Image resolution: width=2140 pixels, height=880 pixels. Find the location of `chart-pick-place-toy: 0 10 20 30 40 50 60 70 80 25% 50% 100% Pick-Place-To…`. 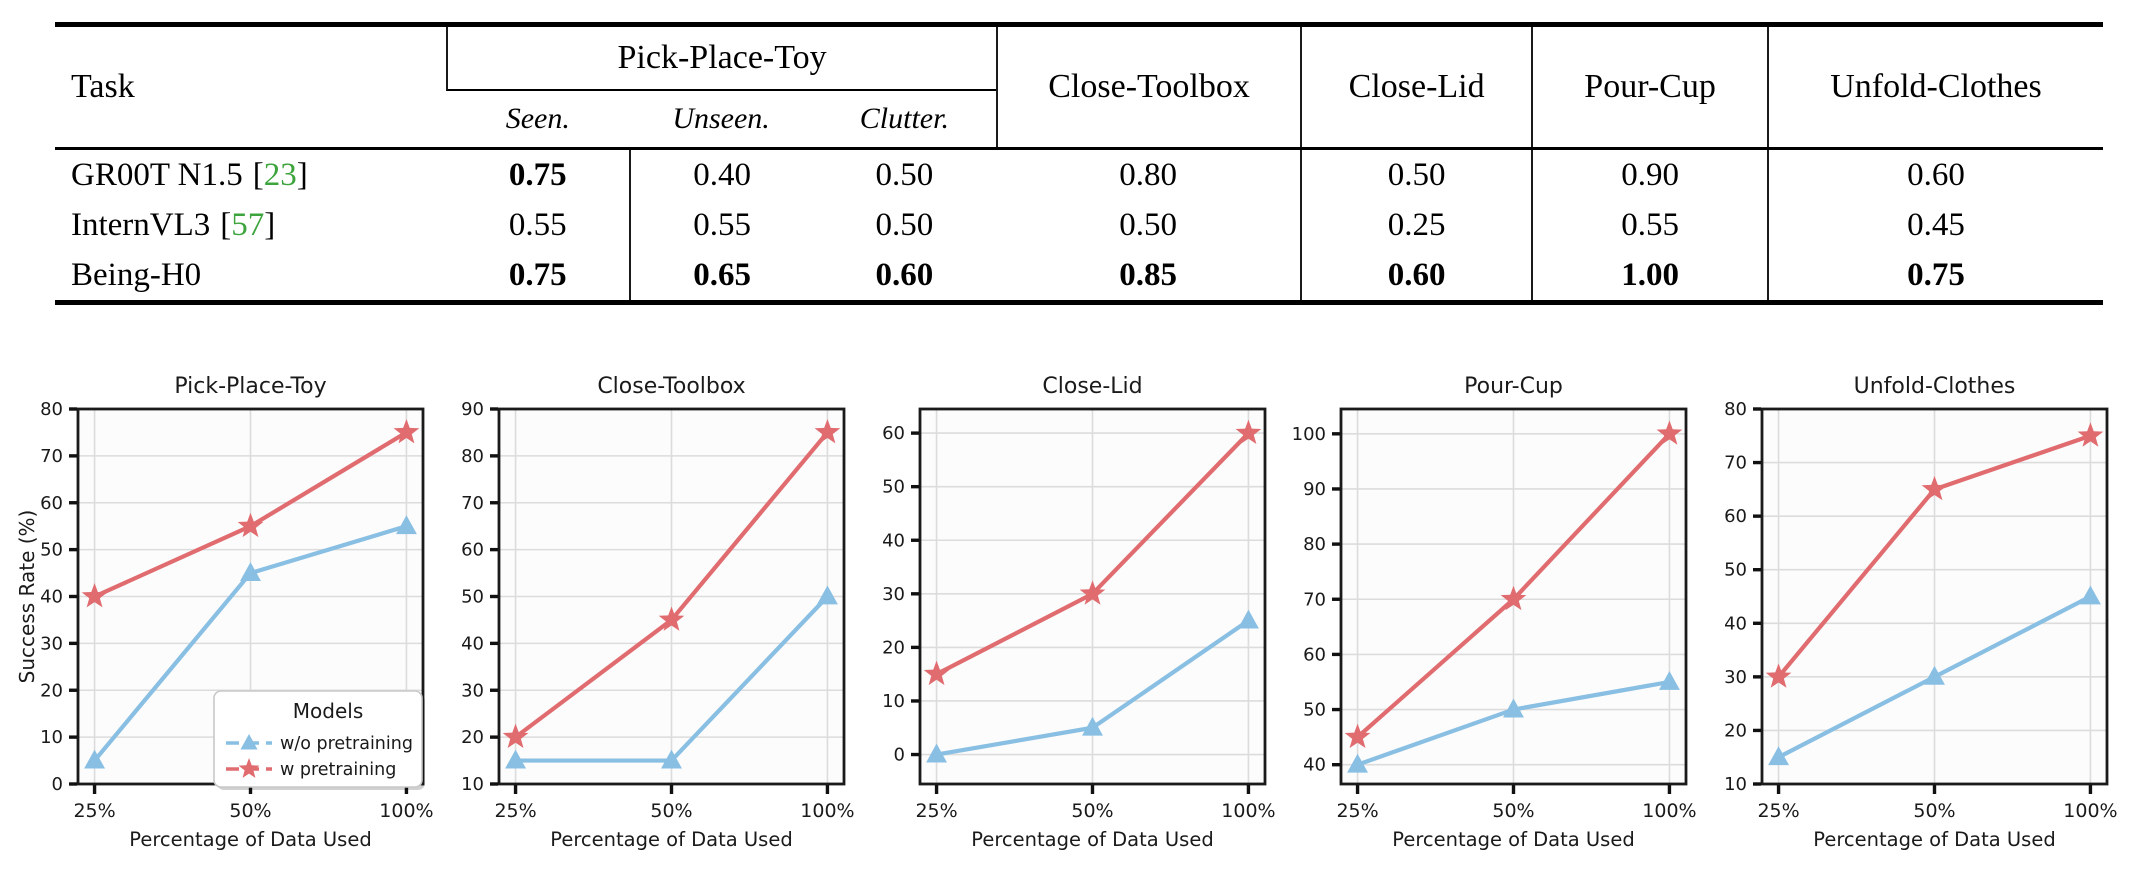

chart-pick-place-toy: 0 10 20 30 40 50 60 70 80 25% 50% 100% Pick-Place-To… is located at coordinates (228, 611).